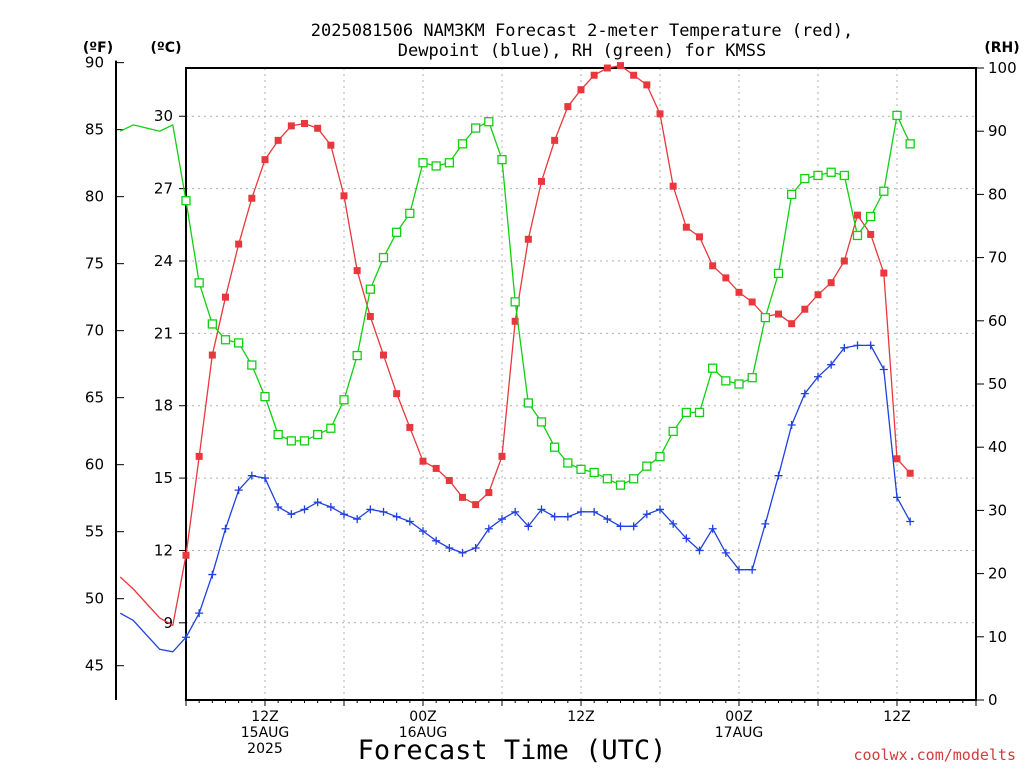  Describe the element at coordinates (997, 321) in the screenshot. I see `rh-tick-label: 60` at that location.